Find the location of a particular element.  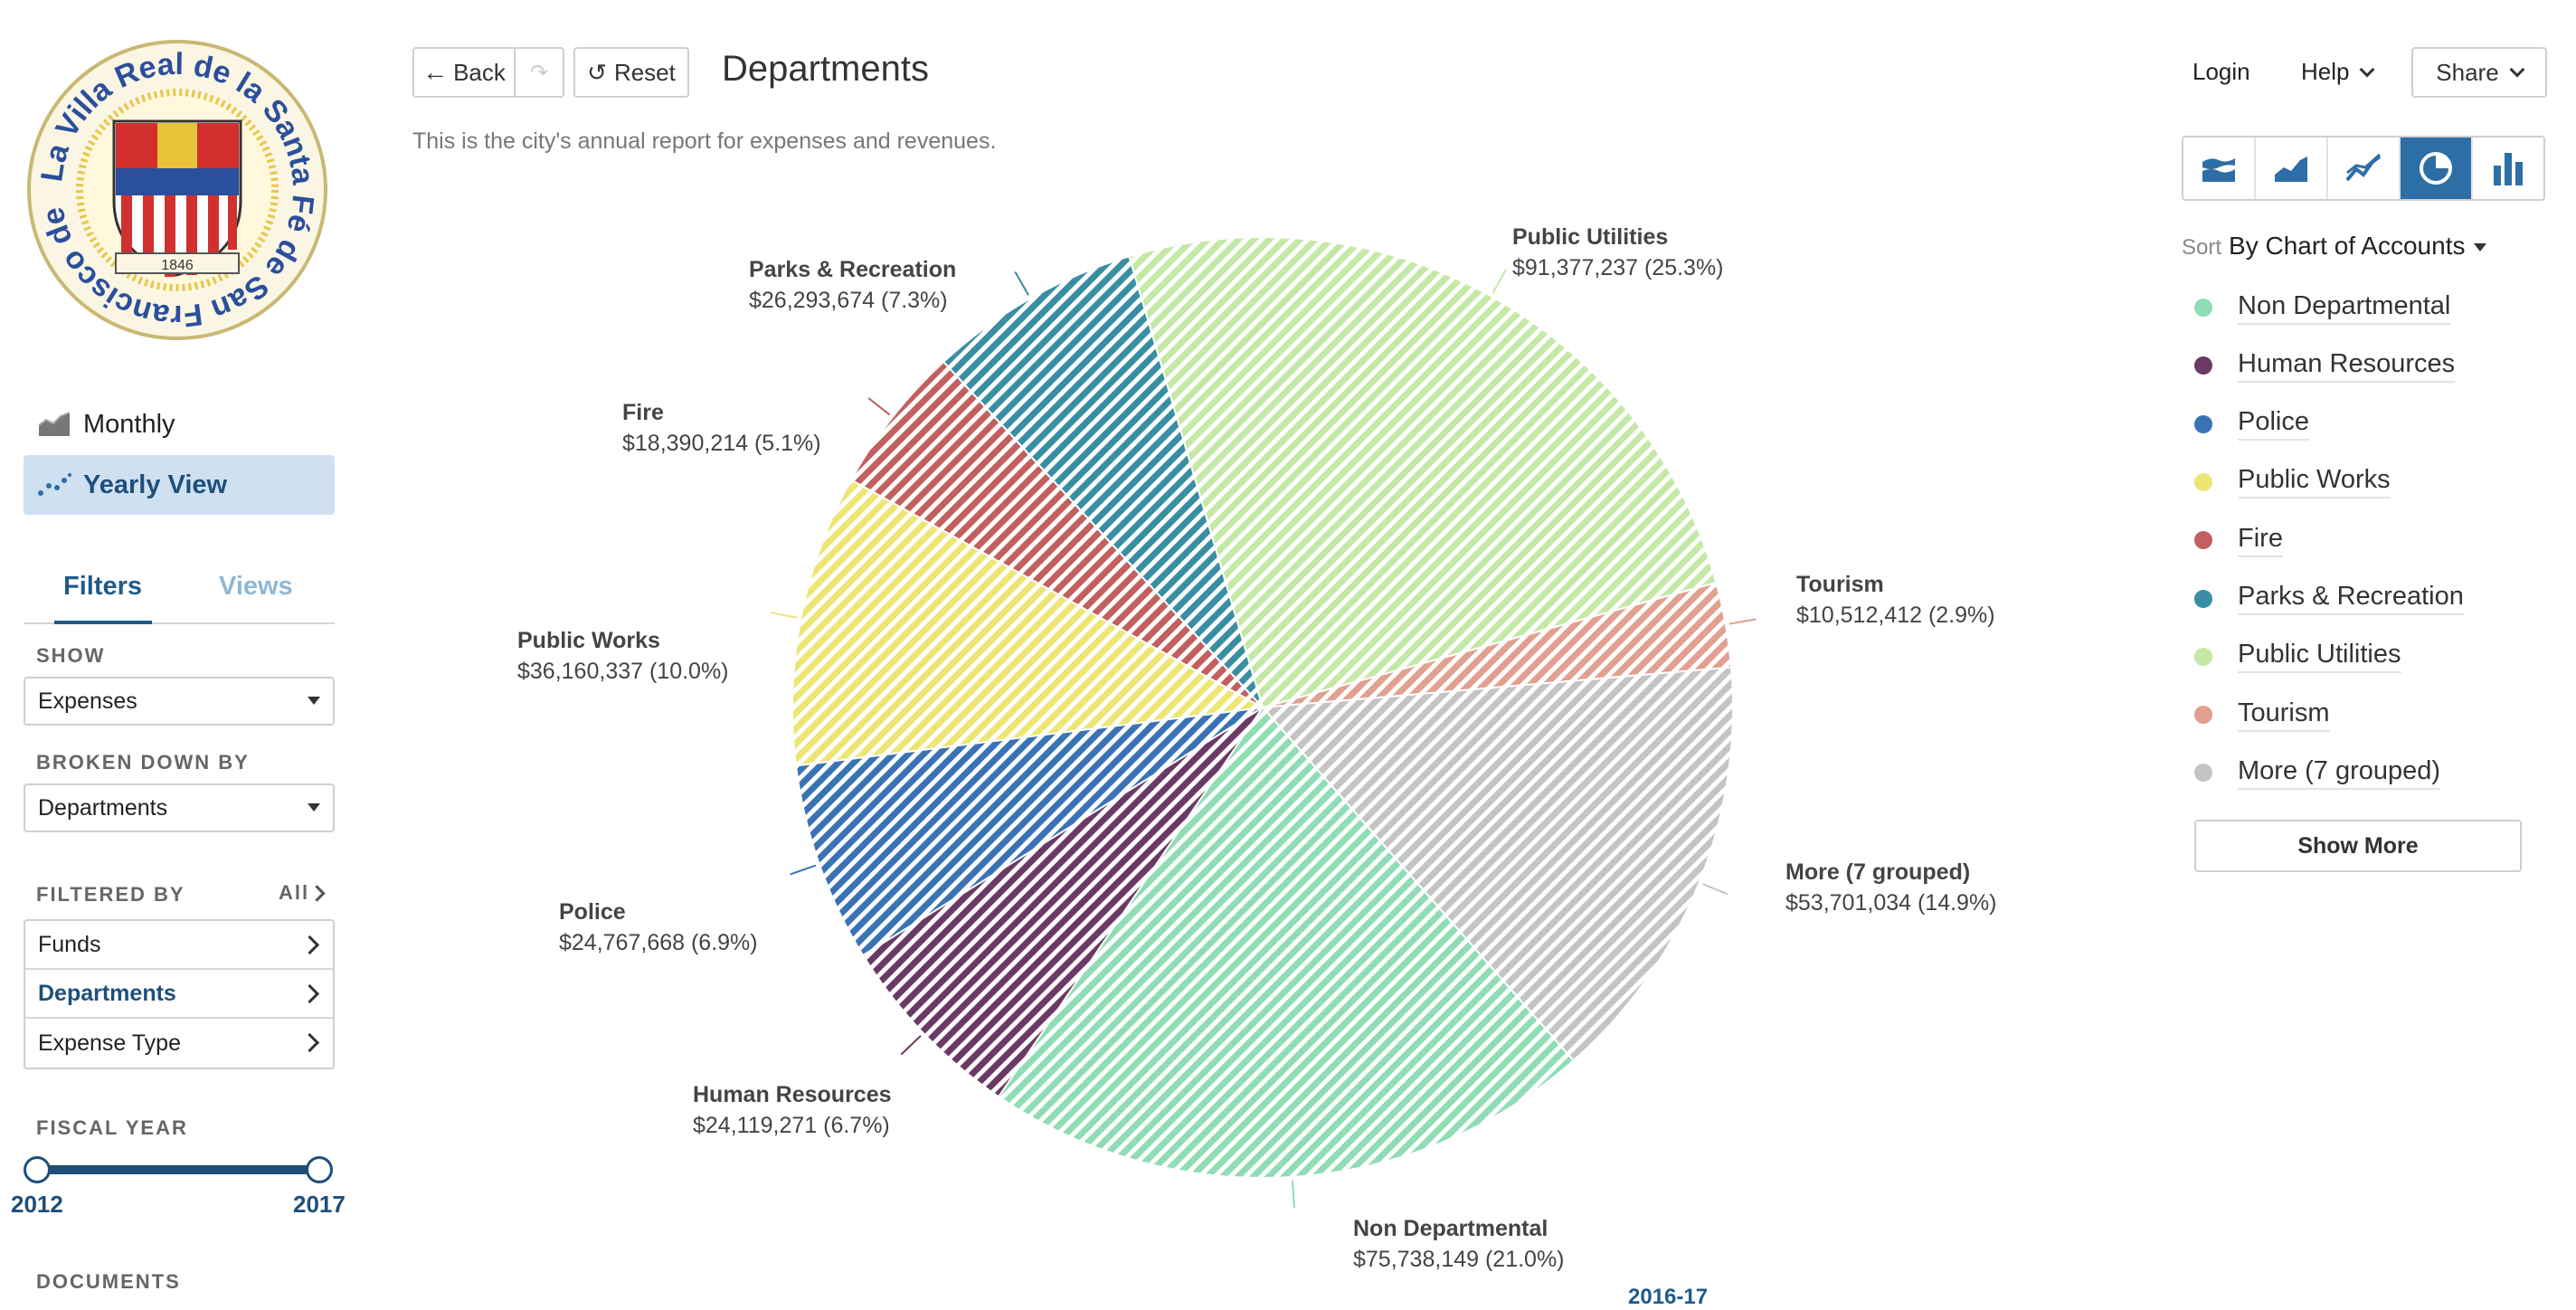

pie-slice-value: $18,390,214 (5.1%) is located at coordinates (721, 444).